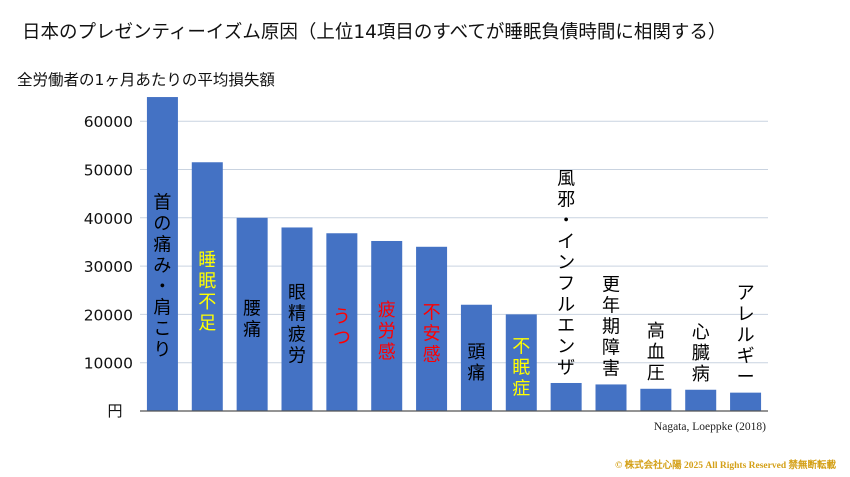  I want to click on category-label: 疲労感, so click(387, 331).